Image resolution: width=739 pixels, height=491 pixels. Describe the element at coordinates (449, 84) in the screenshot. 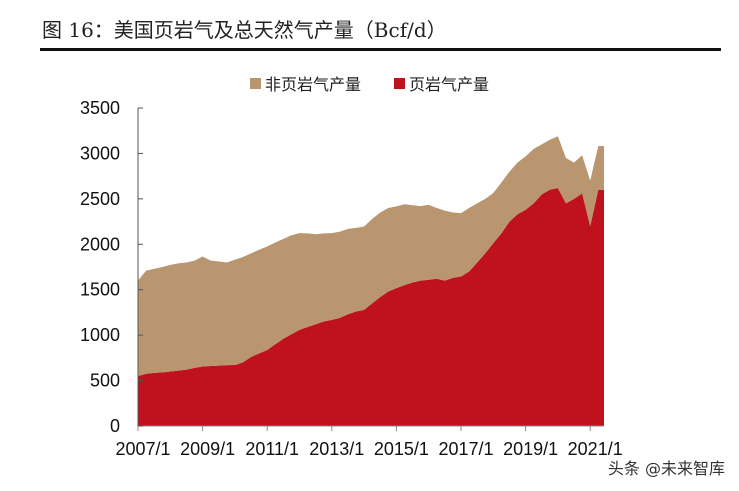

I see `legend-label-shale: 页岩气产量` at that location.